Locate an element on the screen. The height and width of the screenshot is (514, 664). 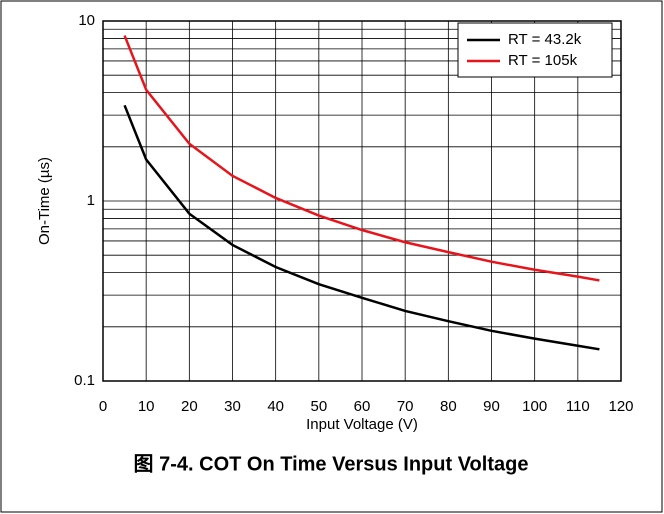
x-tick-label: 20 is located at coordinates (189, 406).